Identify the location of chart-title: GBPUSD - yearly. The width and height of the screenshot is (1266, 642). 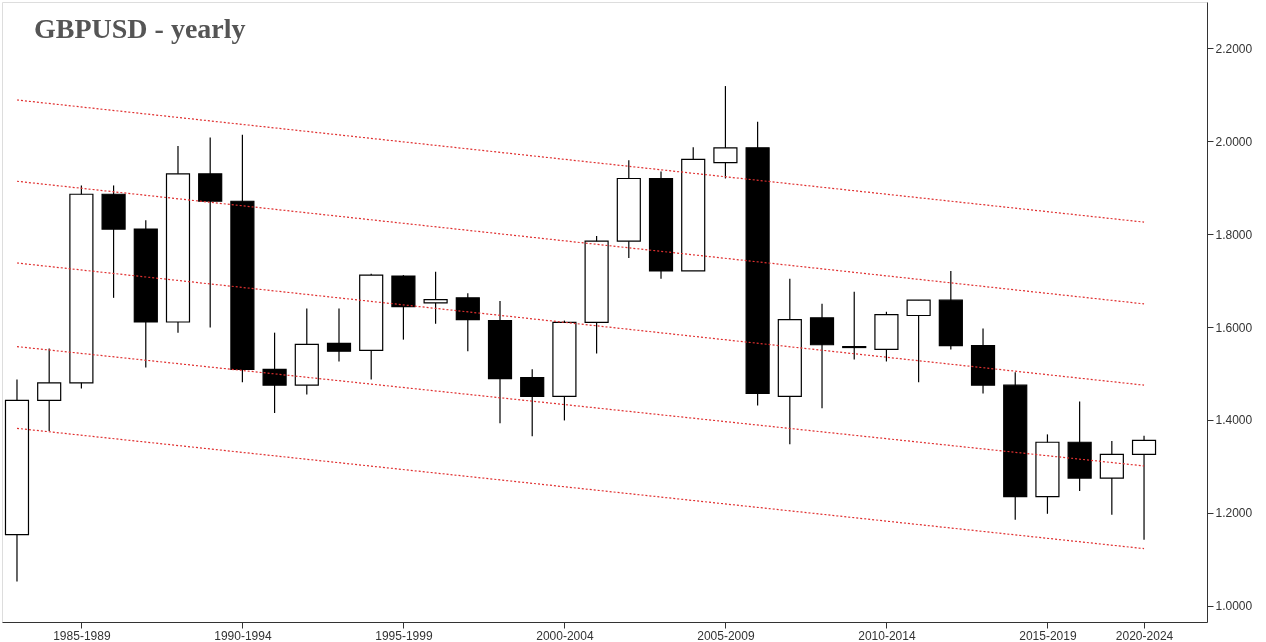
(140, 28).